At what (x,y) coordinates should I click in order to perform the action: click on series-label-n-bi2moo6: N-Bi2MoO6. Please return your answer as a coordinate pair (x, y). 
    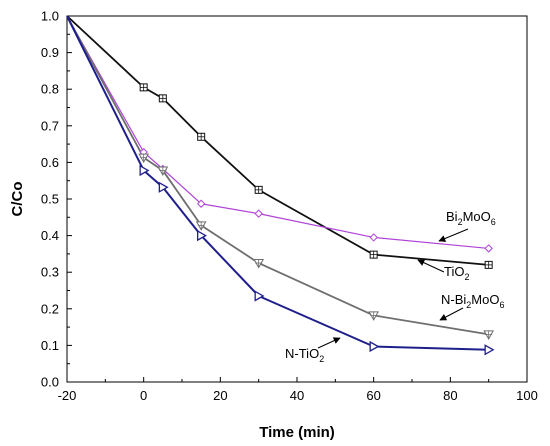
    Looking at the image, I should click on (472, 301).